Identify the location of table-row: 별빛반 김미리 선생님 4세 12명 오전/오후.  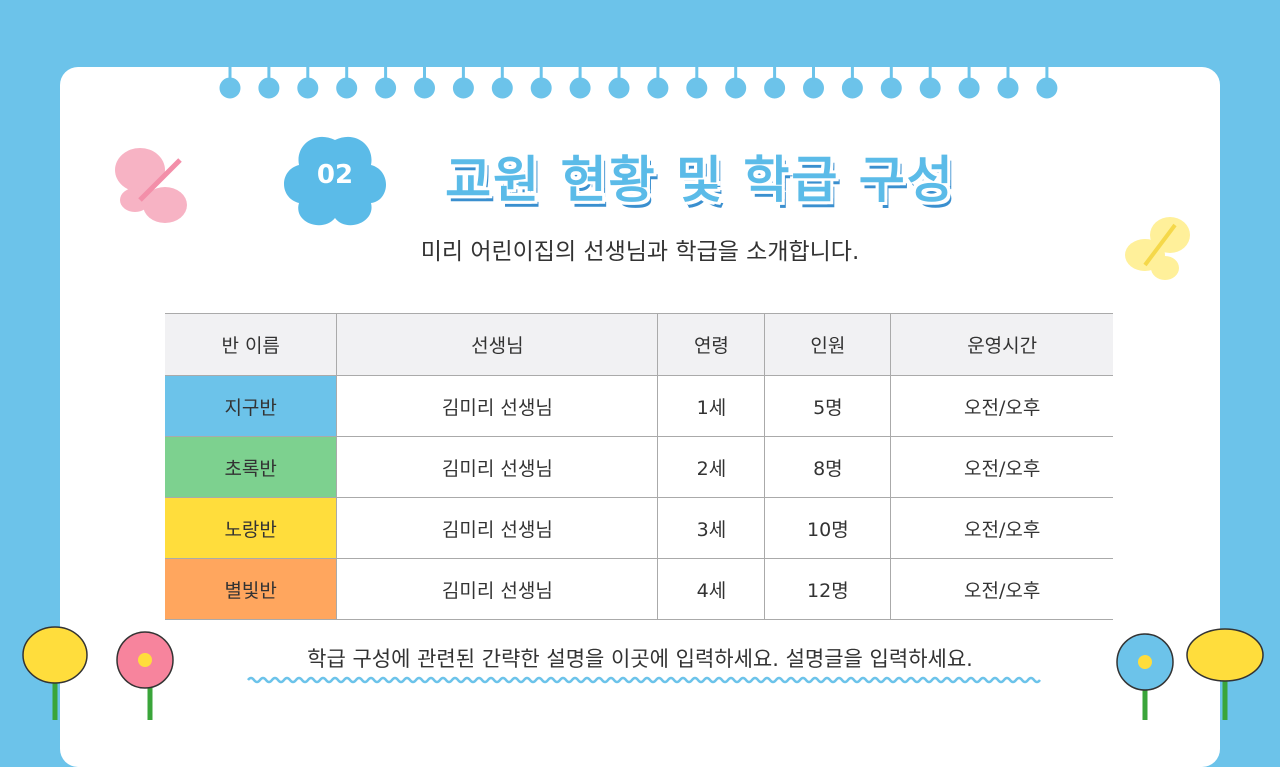
(639, 589).